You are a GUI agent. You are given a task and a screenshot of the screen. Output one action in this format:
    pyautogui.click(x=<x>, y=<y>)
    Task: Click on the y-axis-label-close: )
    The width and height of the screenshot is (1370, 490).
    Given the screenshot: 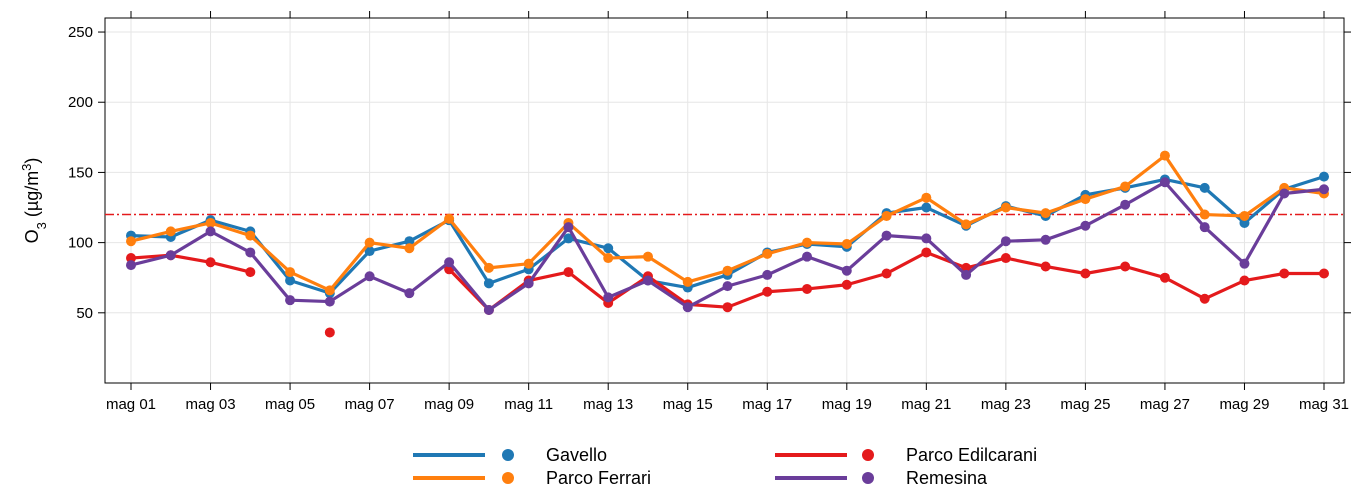 What is the action you would take?
    pyautogui.click(x=32, y=161)
    